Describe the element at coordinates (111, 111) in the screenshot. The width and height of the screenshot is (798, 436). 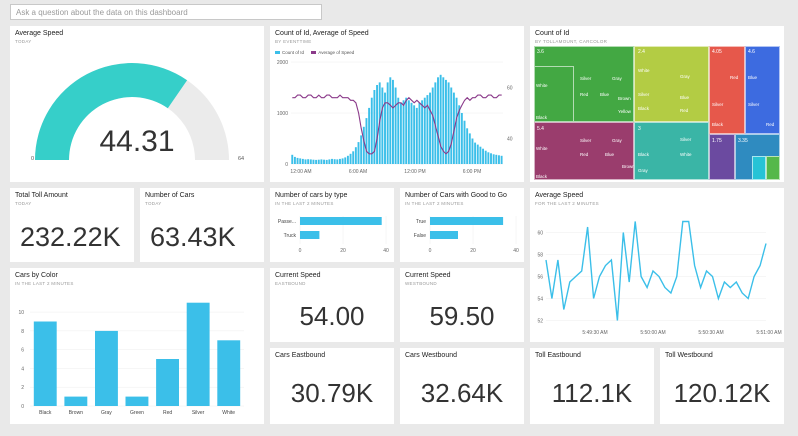
I see `gauge-fill` at that location.